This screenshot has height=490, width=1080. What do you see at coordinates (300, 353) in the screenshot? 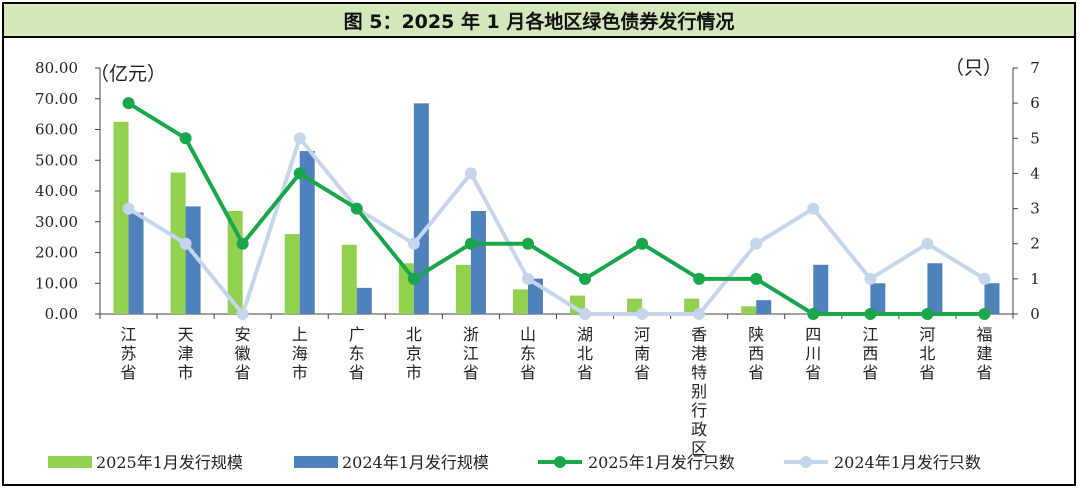
I see `x-category-label: 上海市` at bounding box center [300, 353].